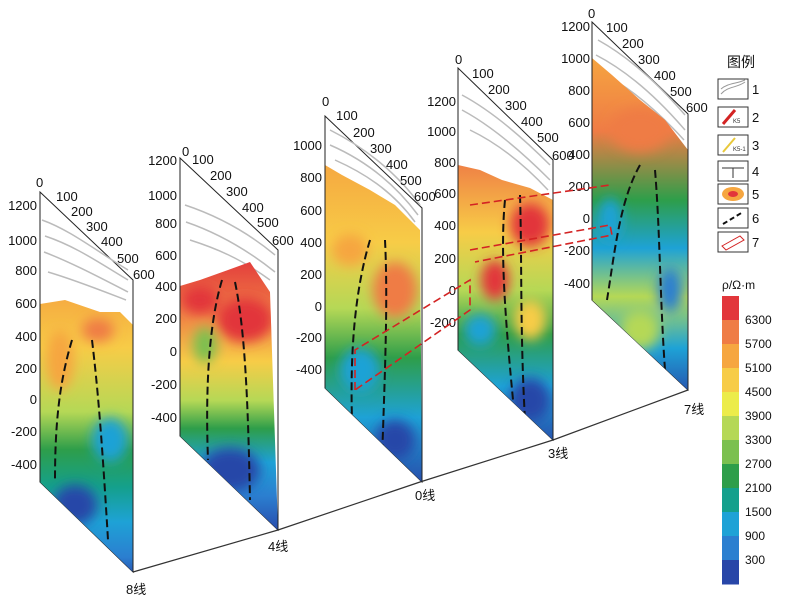 Image resolution: width=798 pixels, height=603 pixels. Describe the element at coordinates (278, 546) in the screenshot. I see `baseline-label: 4线` at that location.